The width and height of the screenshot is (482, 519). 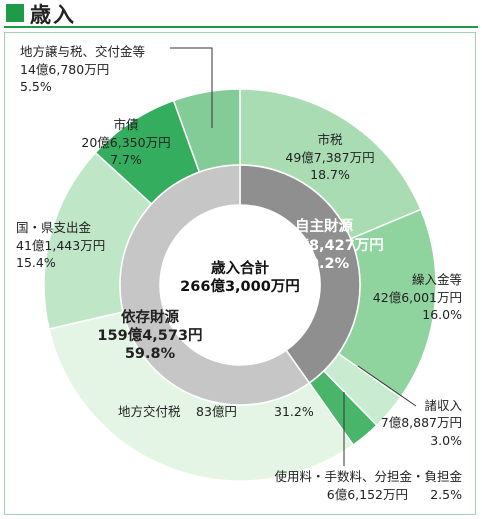 I want to click on donut-center, so click(x=240, y=285).